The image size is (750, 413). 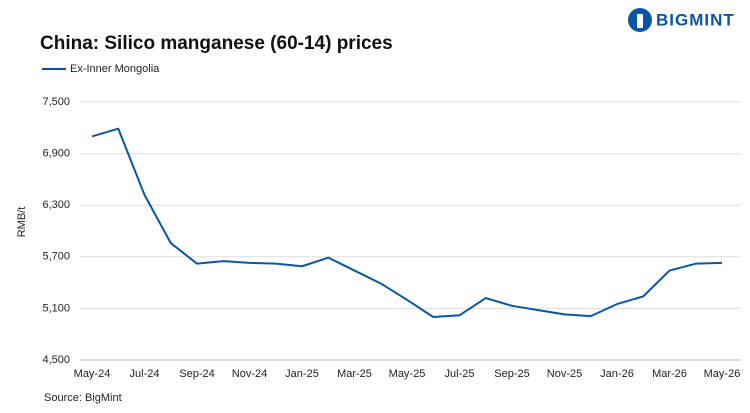 I want to click on x-tick-label: May-26, so click(x=722, y=374).